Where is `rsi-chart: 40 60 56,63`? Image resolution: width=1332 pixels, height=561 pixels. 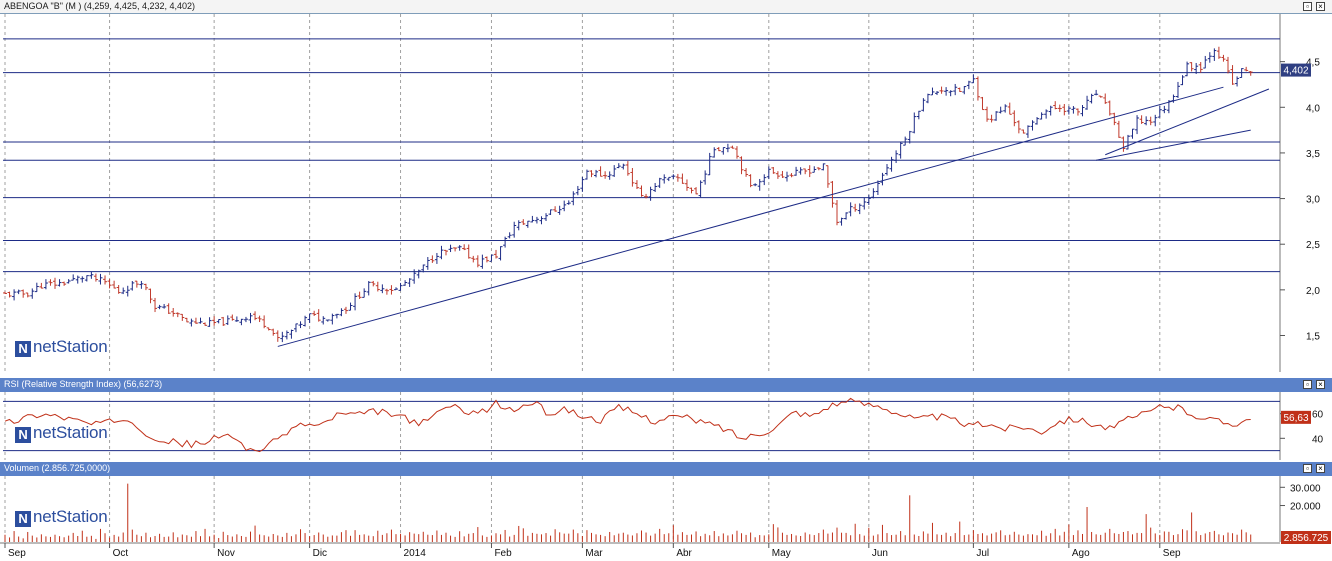 rsi-chart: 40 60 56,63 is located at coordinates (666, 426).